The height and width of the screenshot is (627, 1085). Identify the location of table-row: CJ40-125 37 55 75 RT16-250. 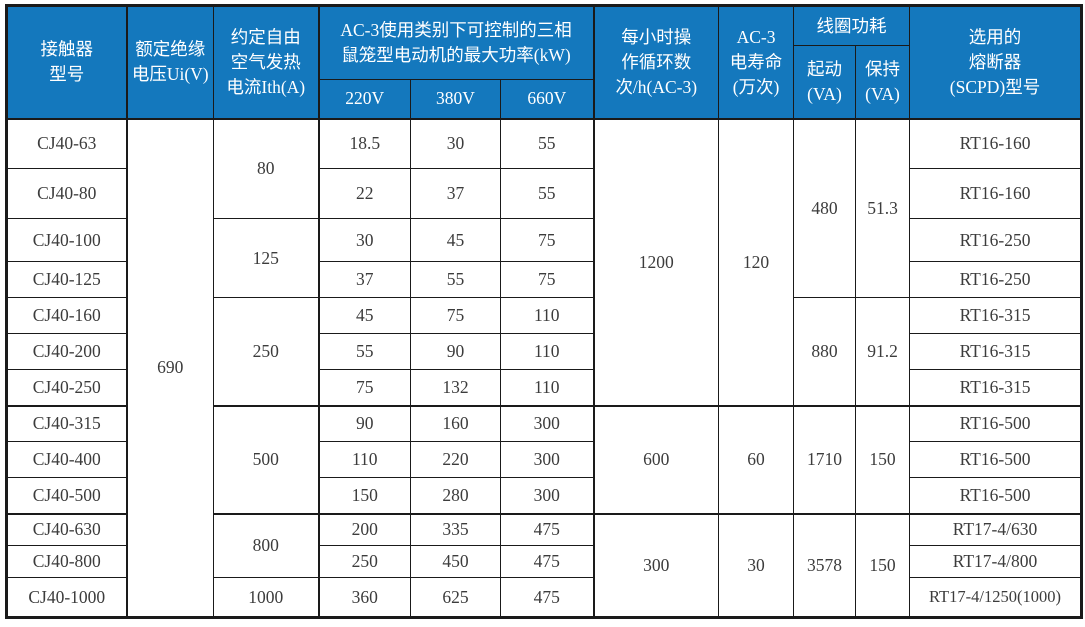
(544, 279).